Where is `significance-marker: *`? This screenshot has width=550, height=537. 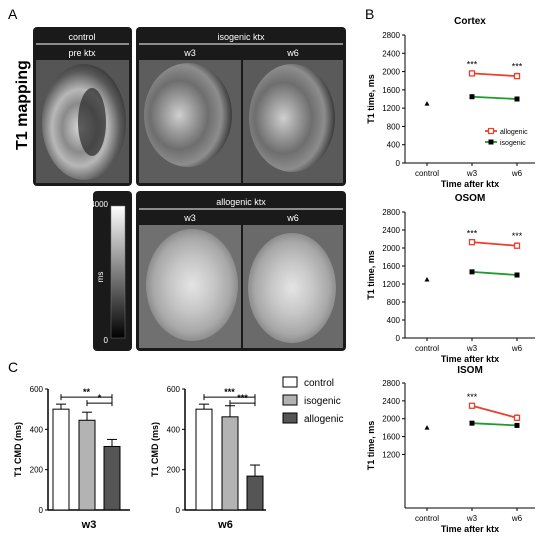
significance-marker: * is located at coordinates (100, 398).